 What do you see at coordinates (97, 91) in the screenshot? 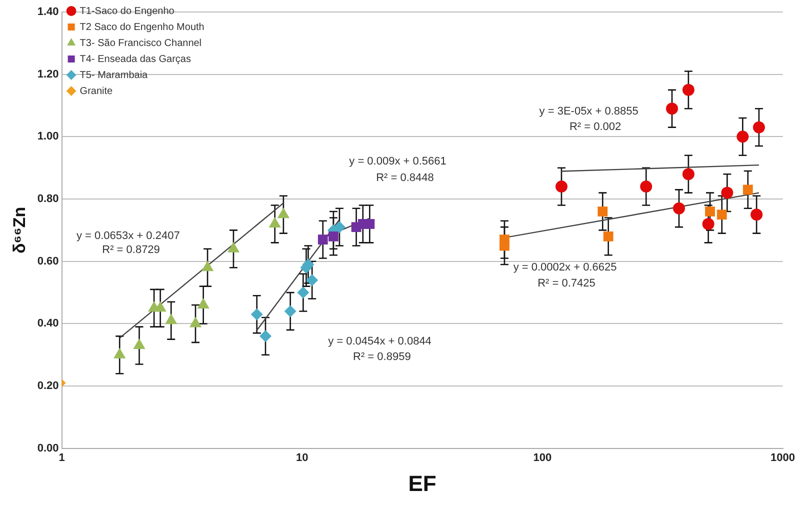
I see `legend-label: Granite` at bounding box center [97, 91].